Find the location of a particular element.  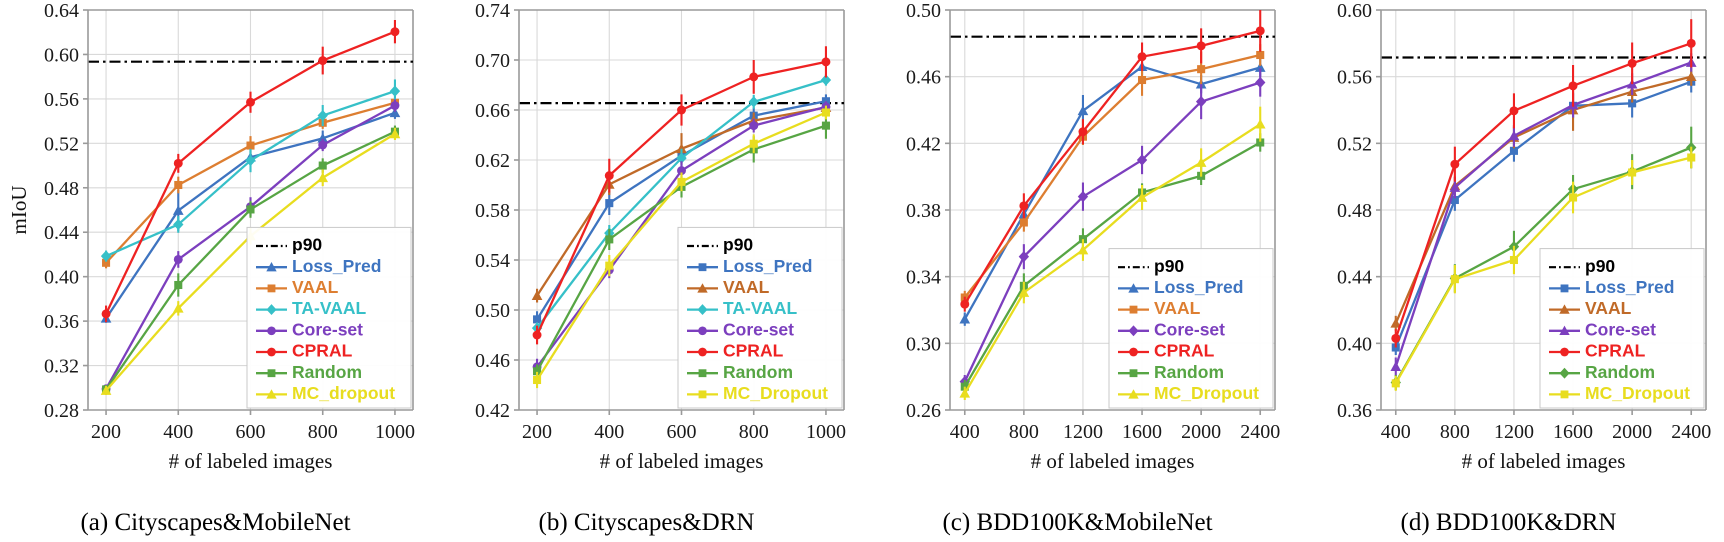

y-tick-label: 0.56 is located at coordinates (61, 100).